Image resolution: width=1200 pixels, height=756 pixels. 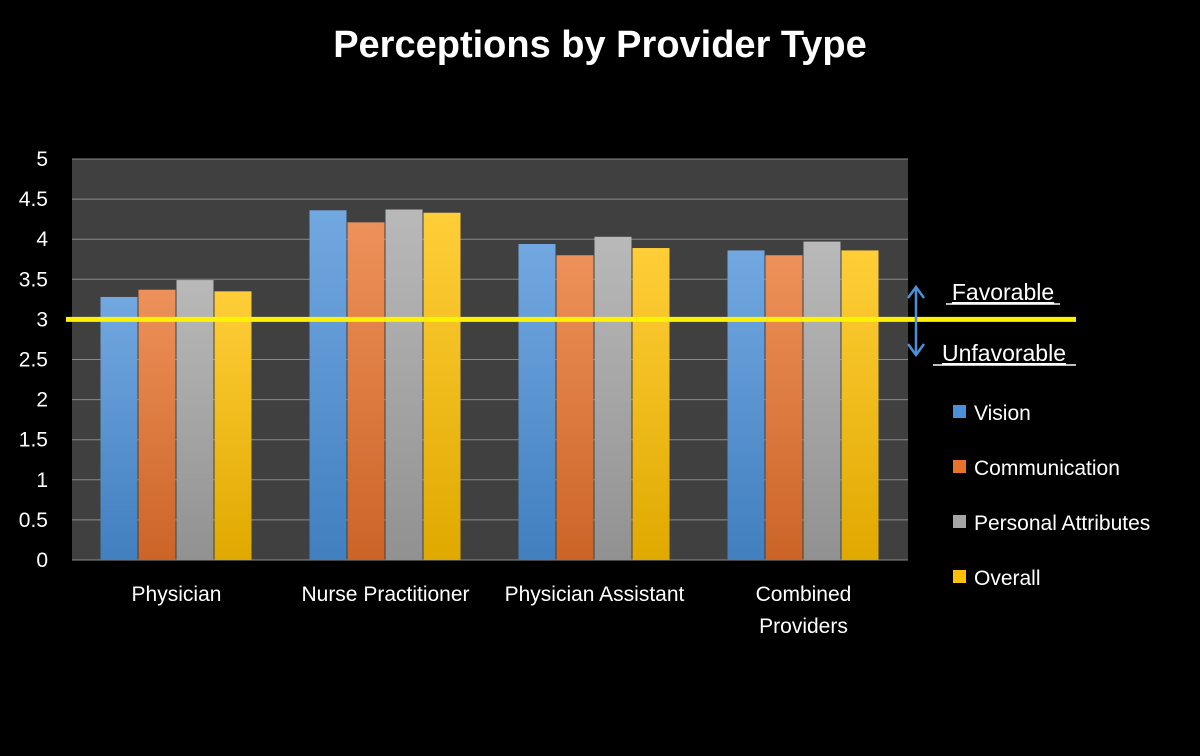 I want to click on y-tick-label: 0.5, so click(x=33, y=520).